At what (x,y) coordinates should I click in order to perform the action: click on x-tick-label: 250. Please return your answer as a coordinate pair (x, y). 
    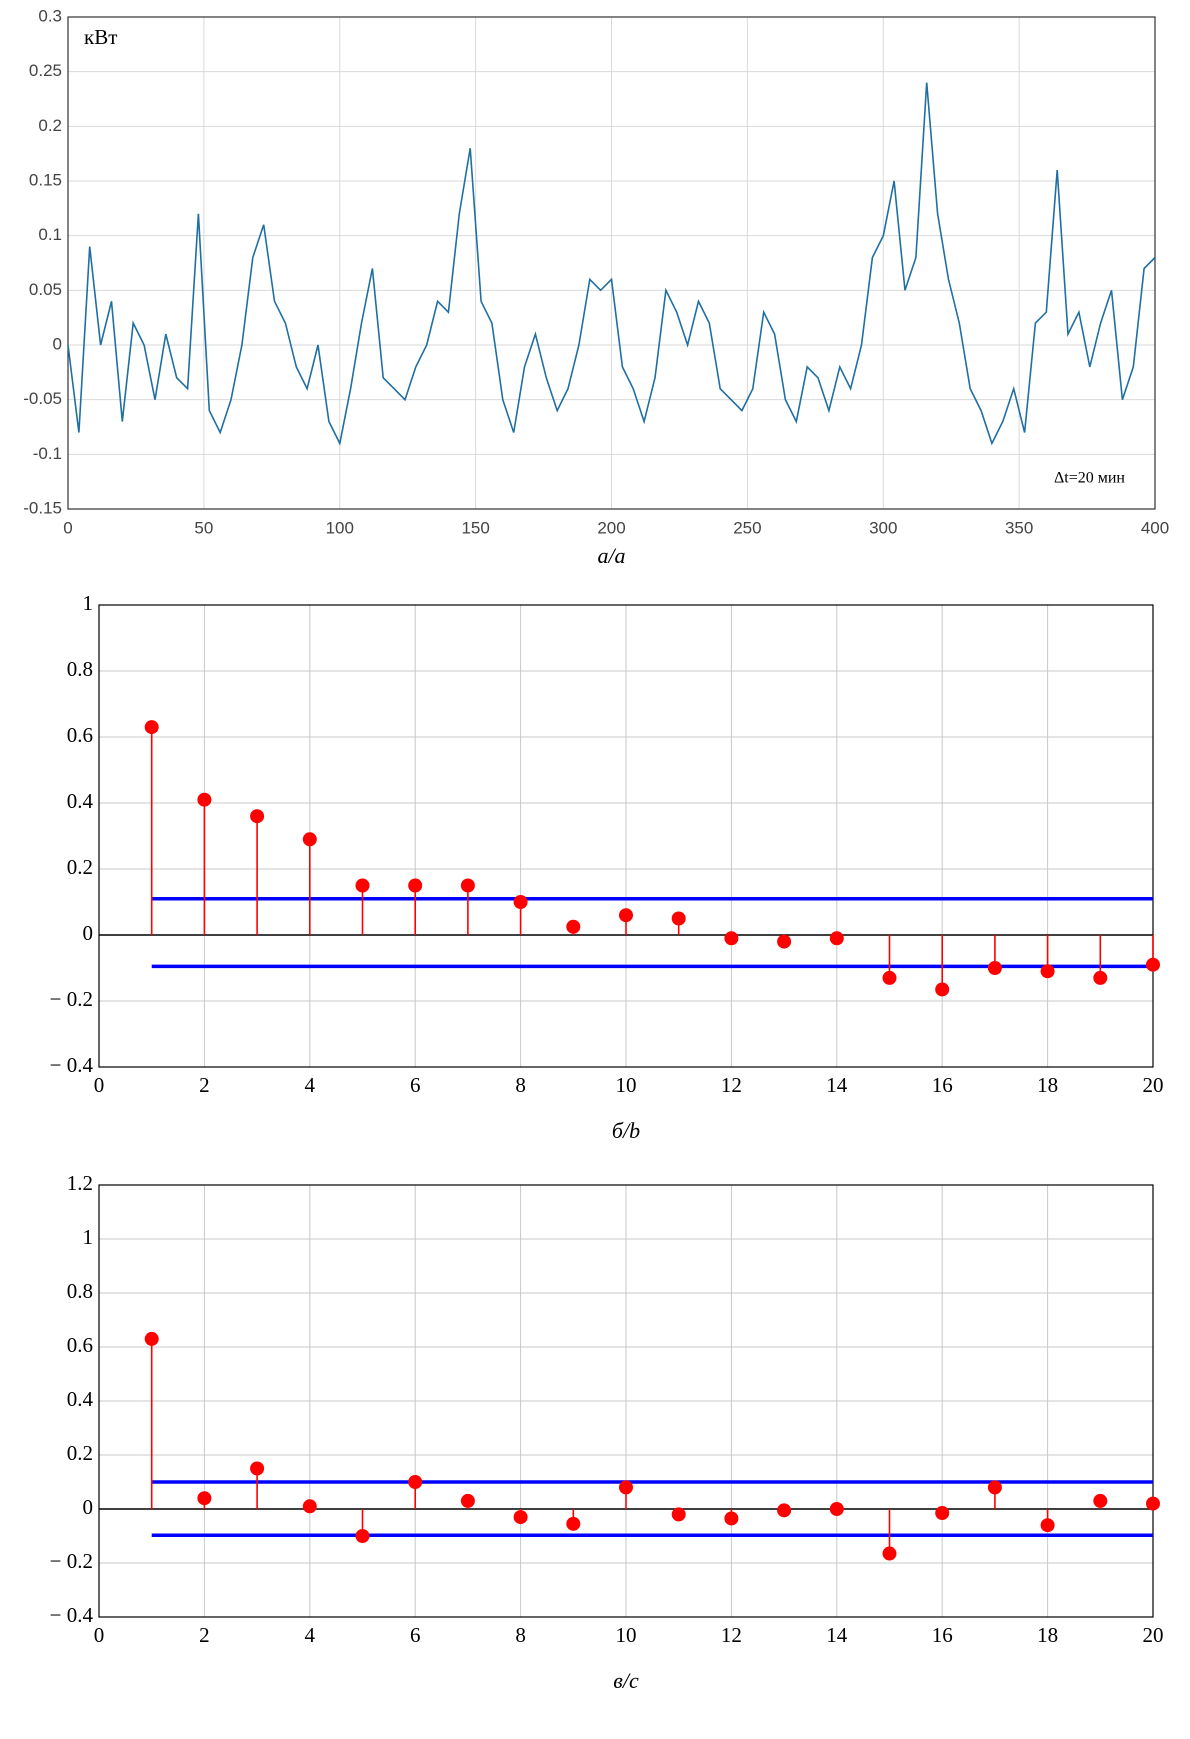
    Looking at the image, I should click on (747, 527).